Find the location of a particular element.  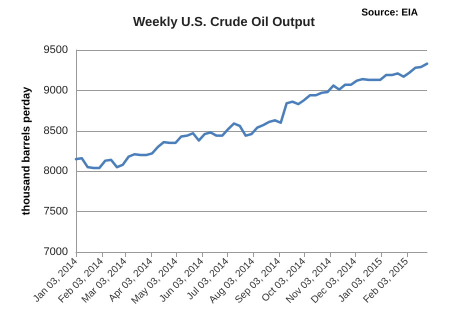

y-tick-label: 9500 is located at coordinates (56, 50).